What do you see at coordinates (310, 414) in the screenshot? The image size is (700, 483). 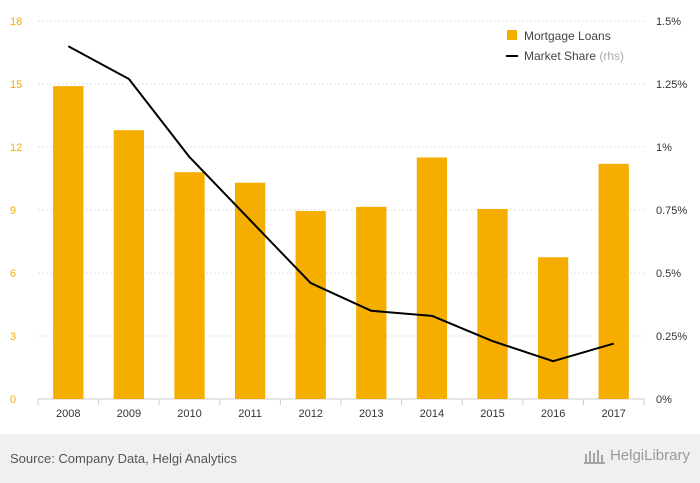 I see `x-tick-label: 2012` at bounding box center [310, 414].